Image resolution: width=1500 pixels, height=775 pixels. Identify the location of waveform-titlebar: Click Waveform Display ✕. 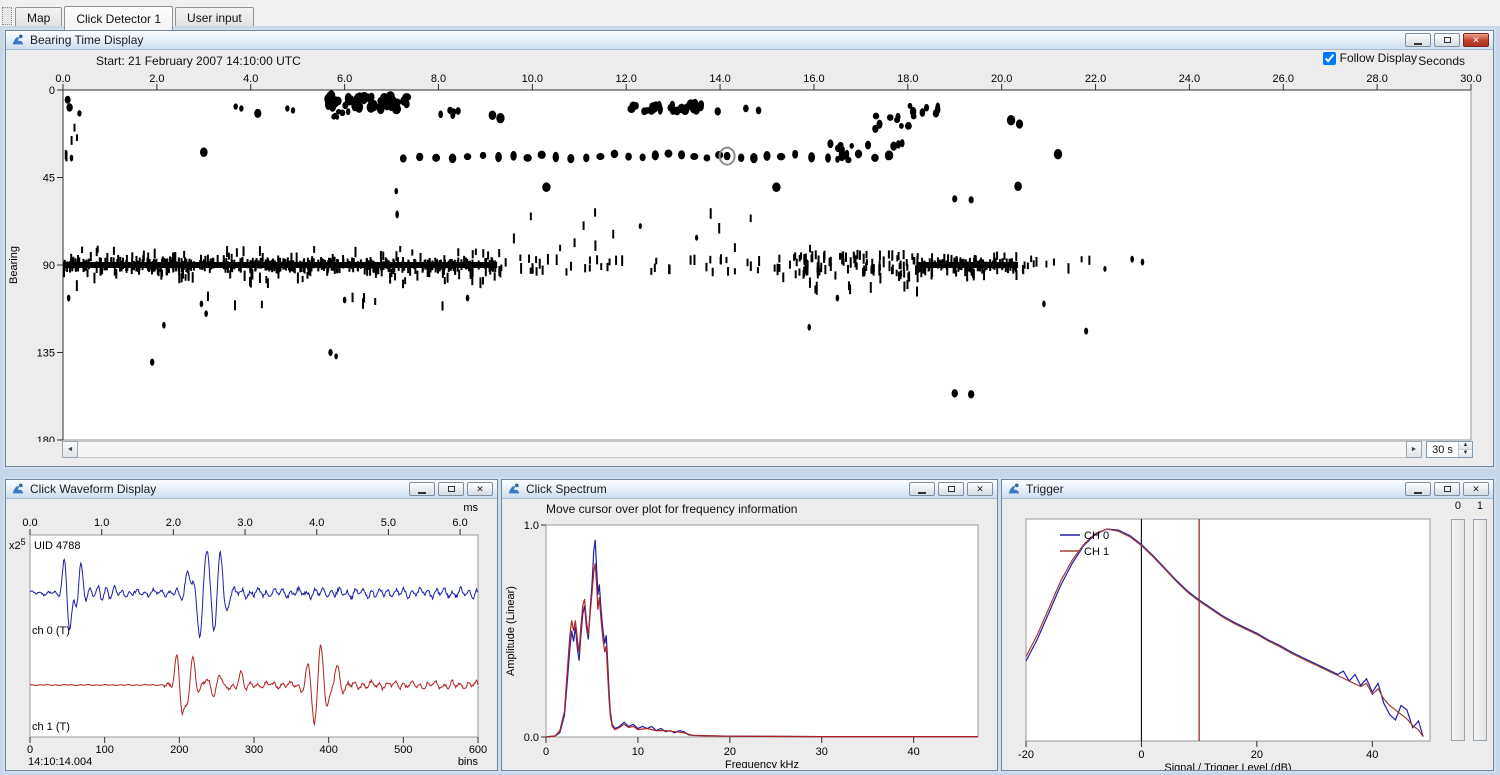
(251, 489).